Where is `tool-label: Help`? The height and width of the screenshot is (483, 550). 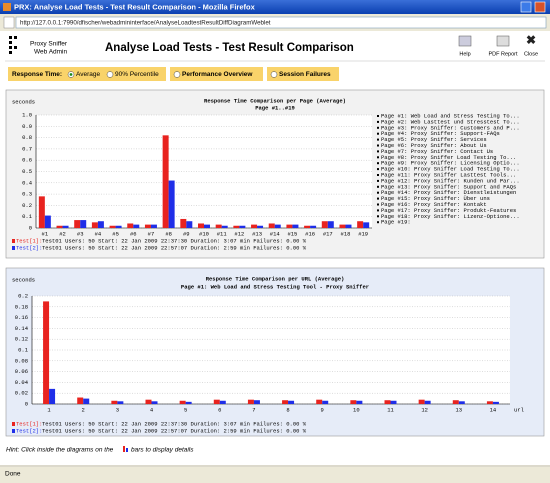 tool-label: Help is located at coordinates (464, 54).